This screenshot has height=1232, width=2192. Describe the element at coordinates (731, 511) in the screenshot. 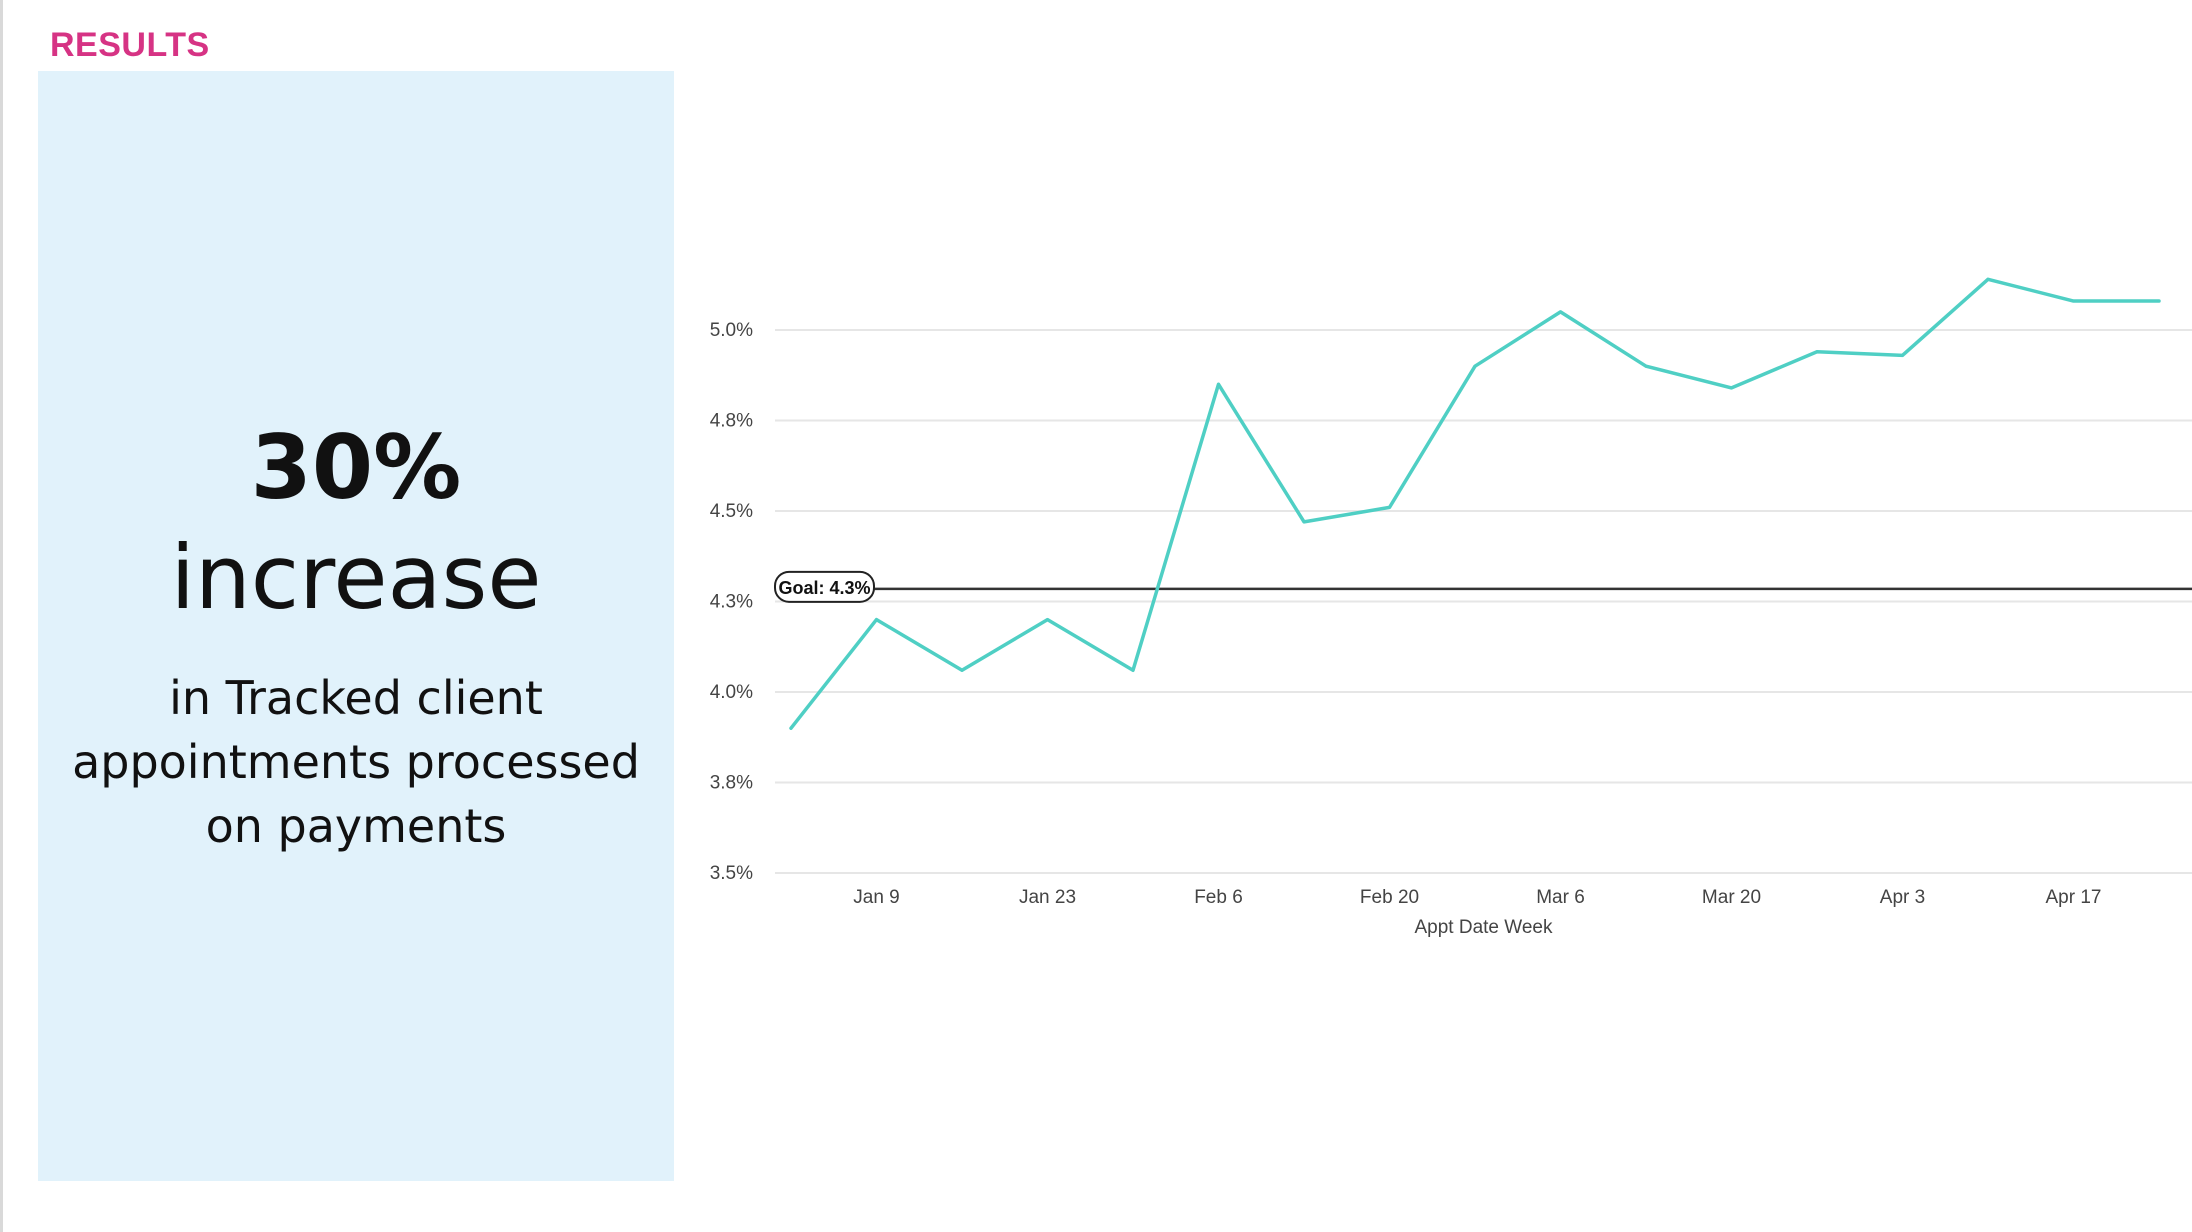

I see `y-tick-label: 4.5%` at that location.